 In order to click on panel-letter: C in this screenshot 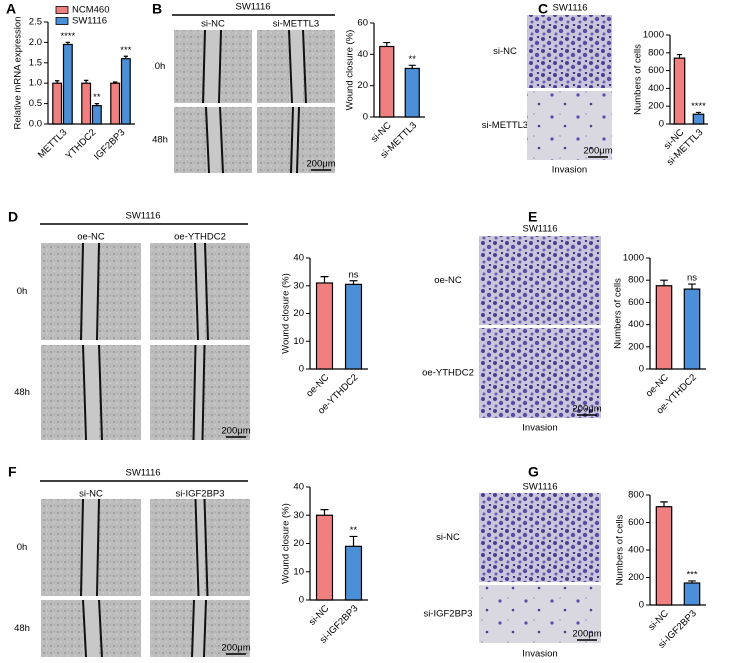, I will do `click(543, 9)`.